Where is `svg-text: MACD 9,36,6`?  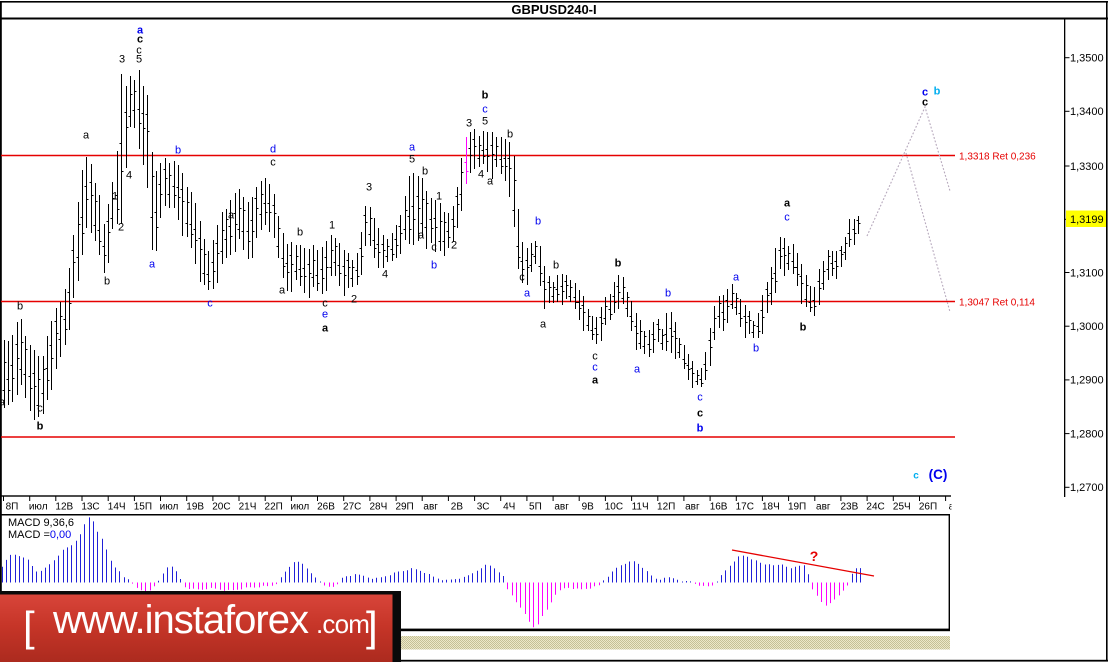 svg-text: MACD 9,36,6 is located at coordinates (41, 523).